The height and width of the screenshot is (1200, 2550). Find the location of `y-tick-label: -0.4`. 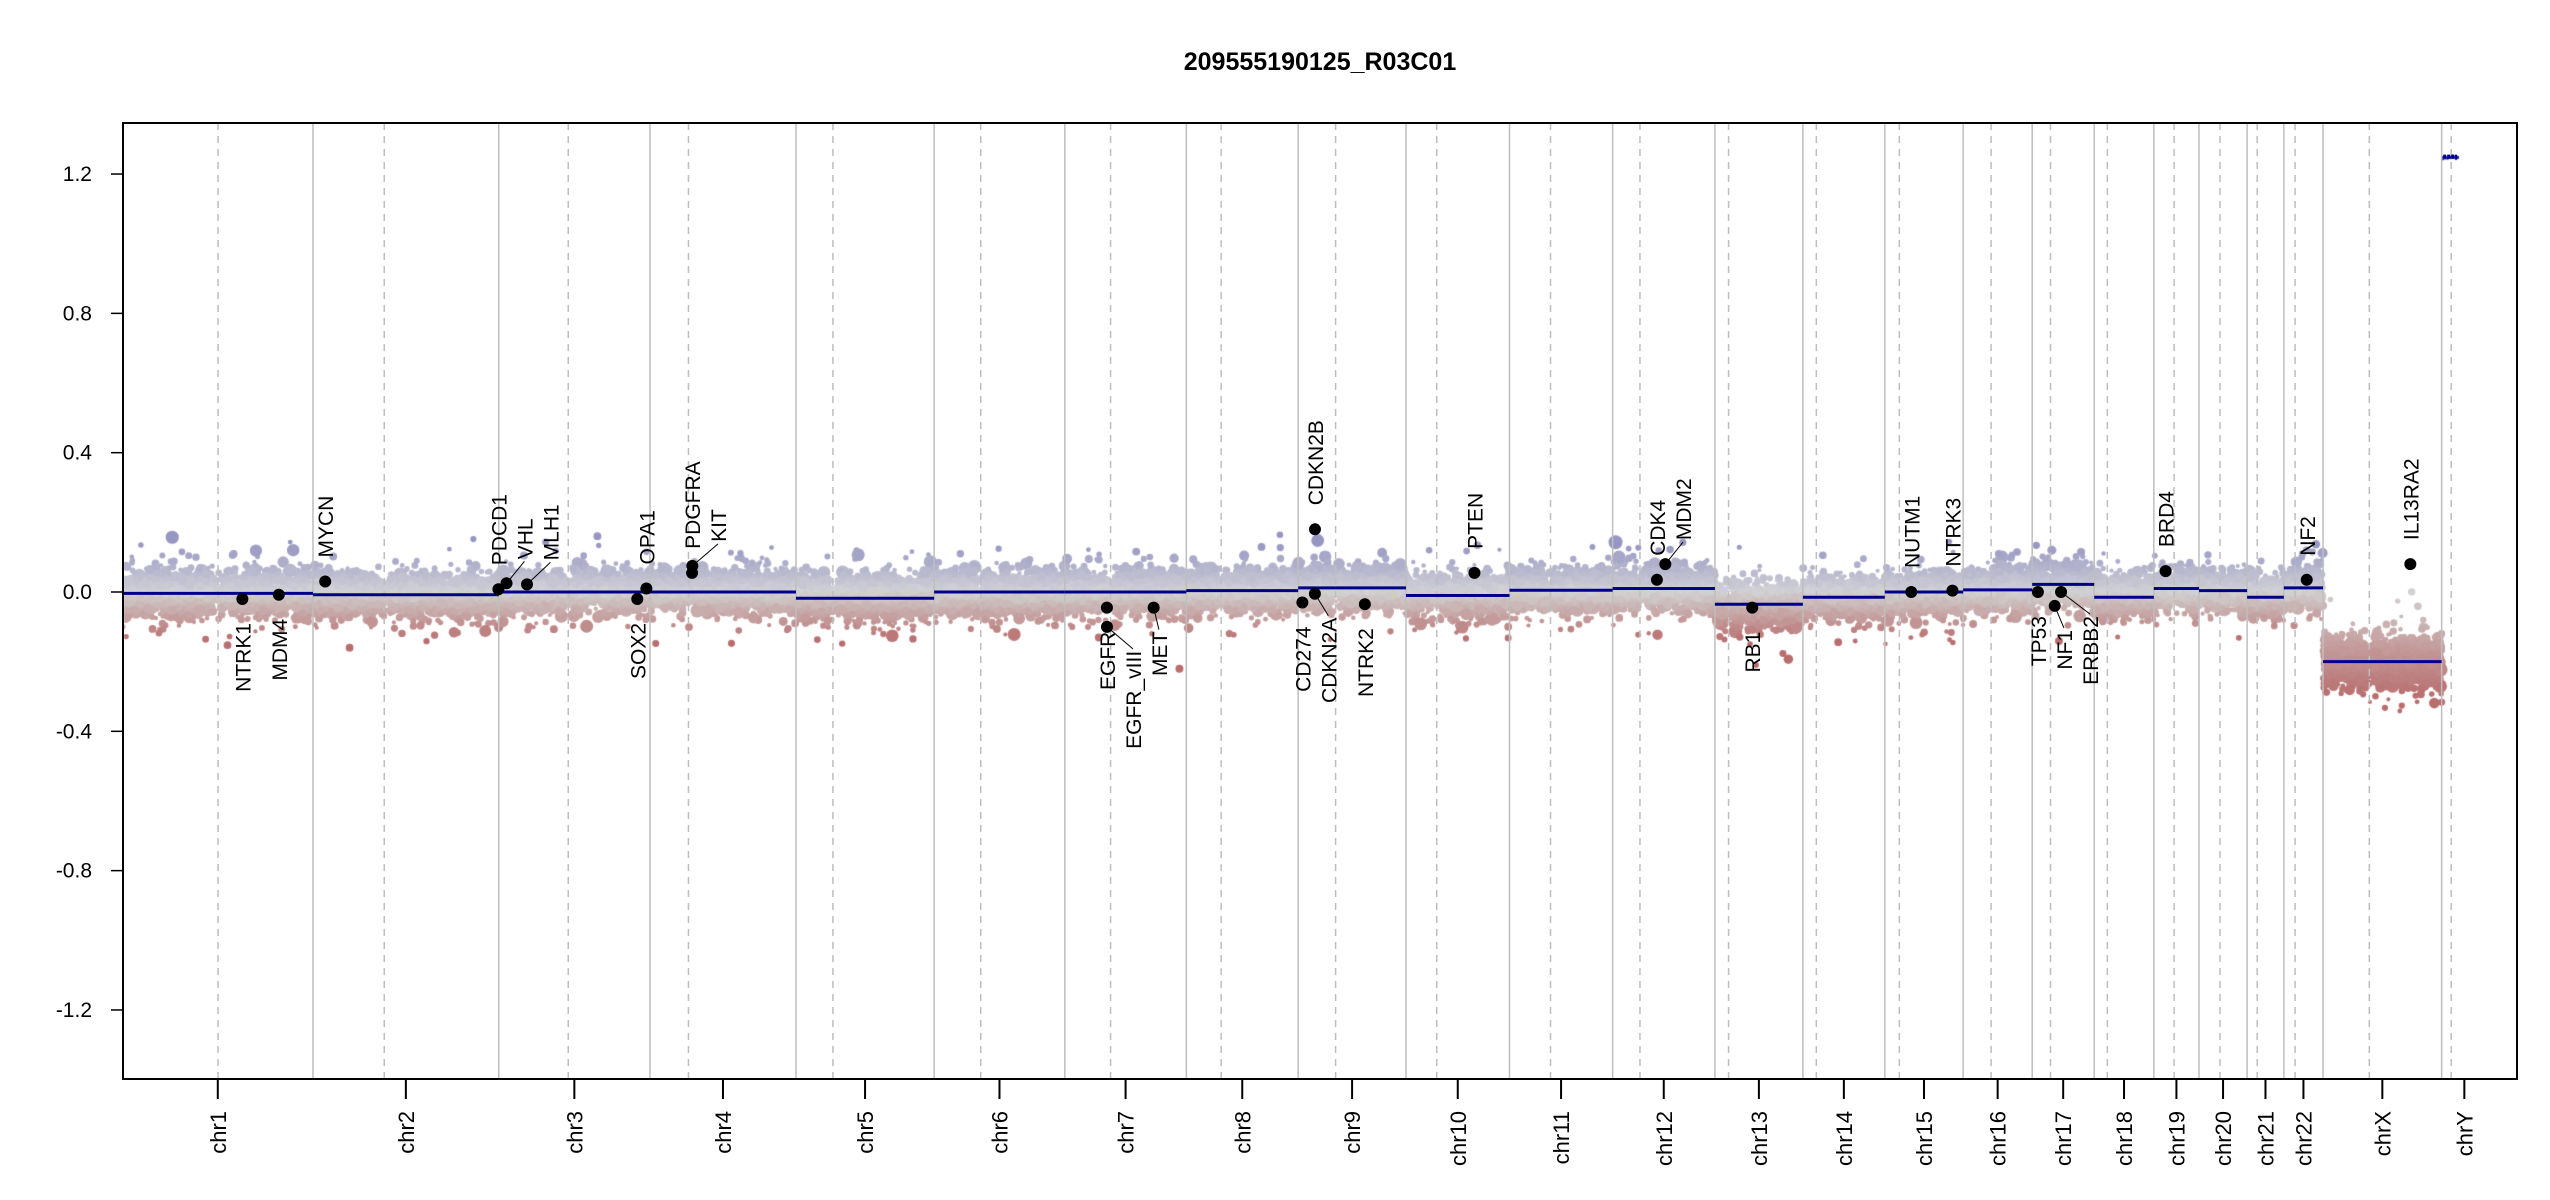

y-tick-label: -0.4 is located at coordinates (74, 731).